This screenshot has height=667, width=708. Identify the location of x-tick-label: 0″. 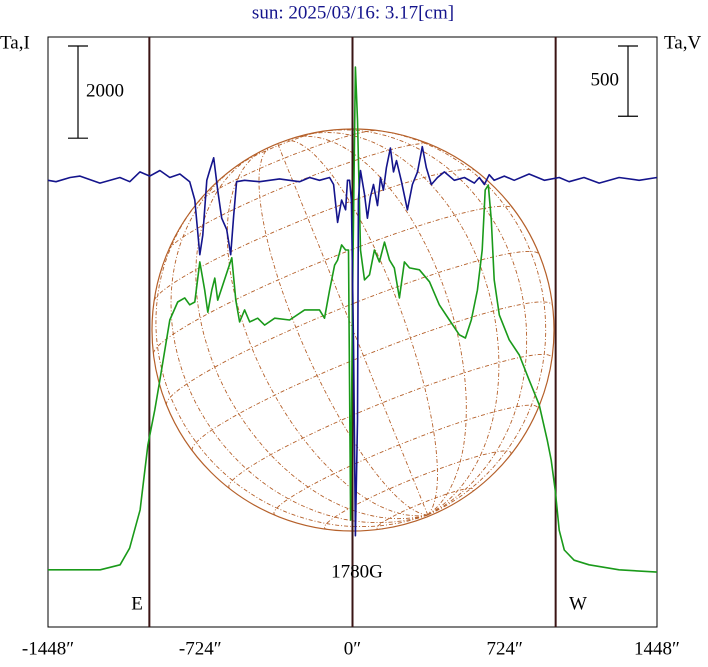
(352, 648).